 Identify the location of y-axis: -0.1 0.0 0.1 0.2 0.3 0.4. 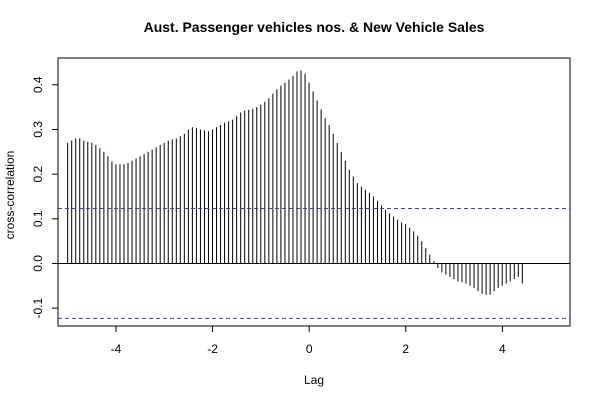
(45, 197).